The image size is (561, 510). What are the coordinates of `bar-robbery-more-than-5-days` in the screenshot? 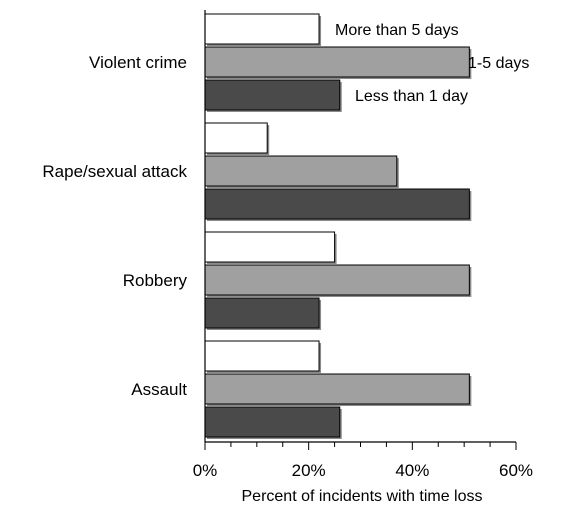 It's located at (270, 247).